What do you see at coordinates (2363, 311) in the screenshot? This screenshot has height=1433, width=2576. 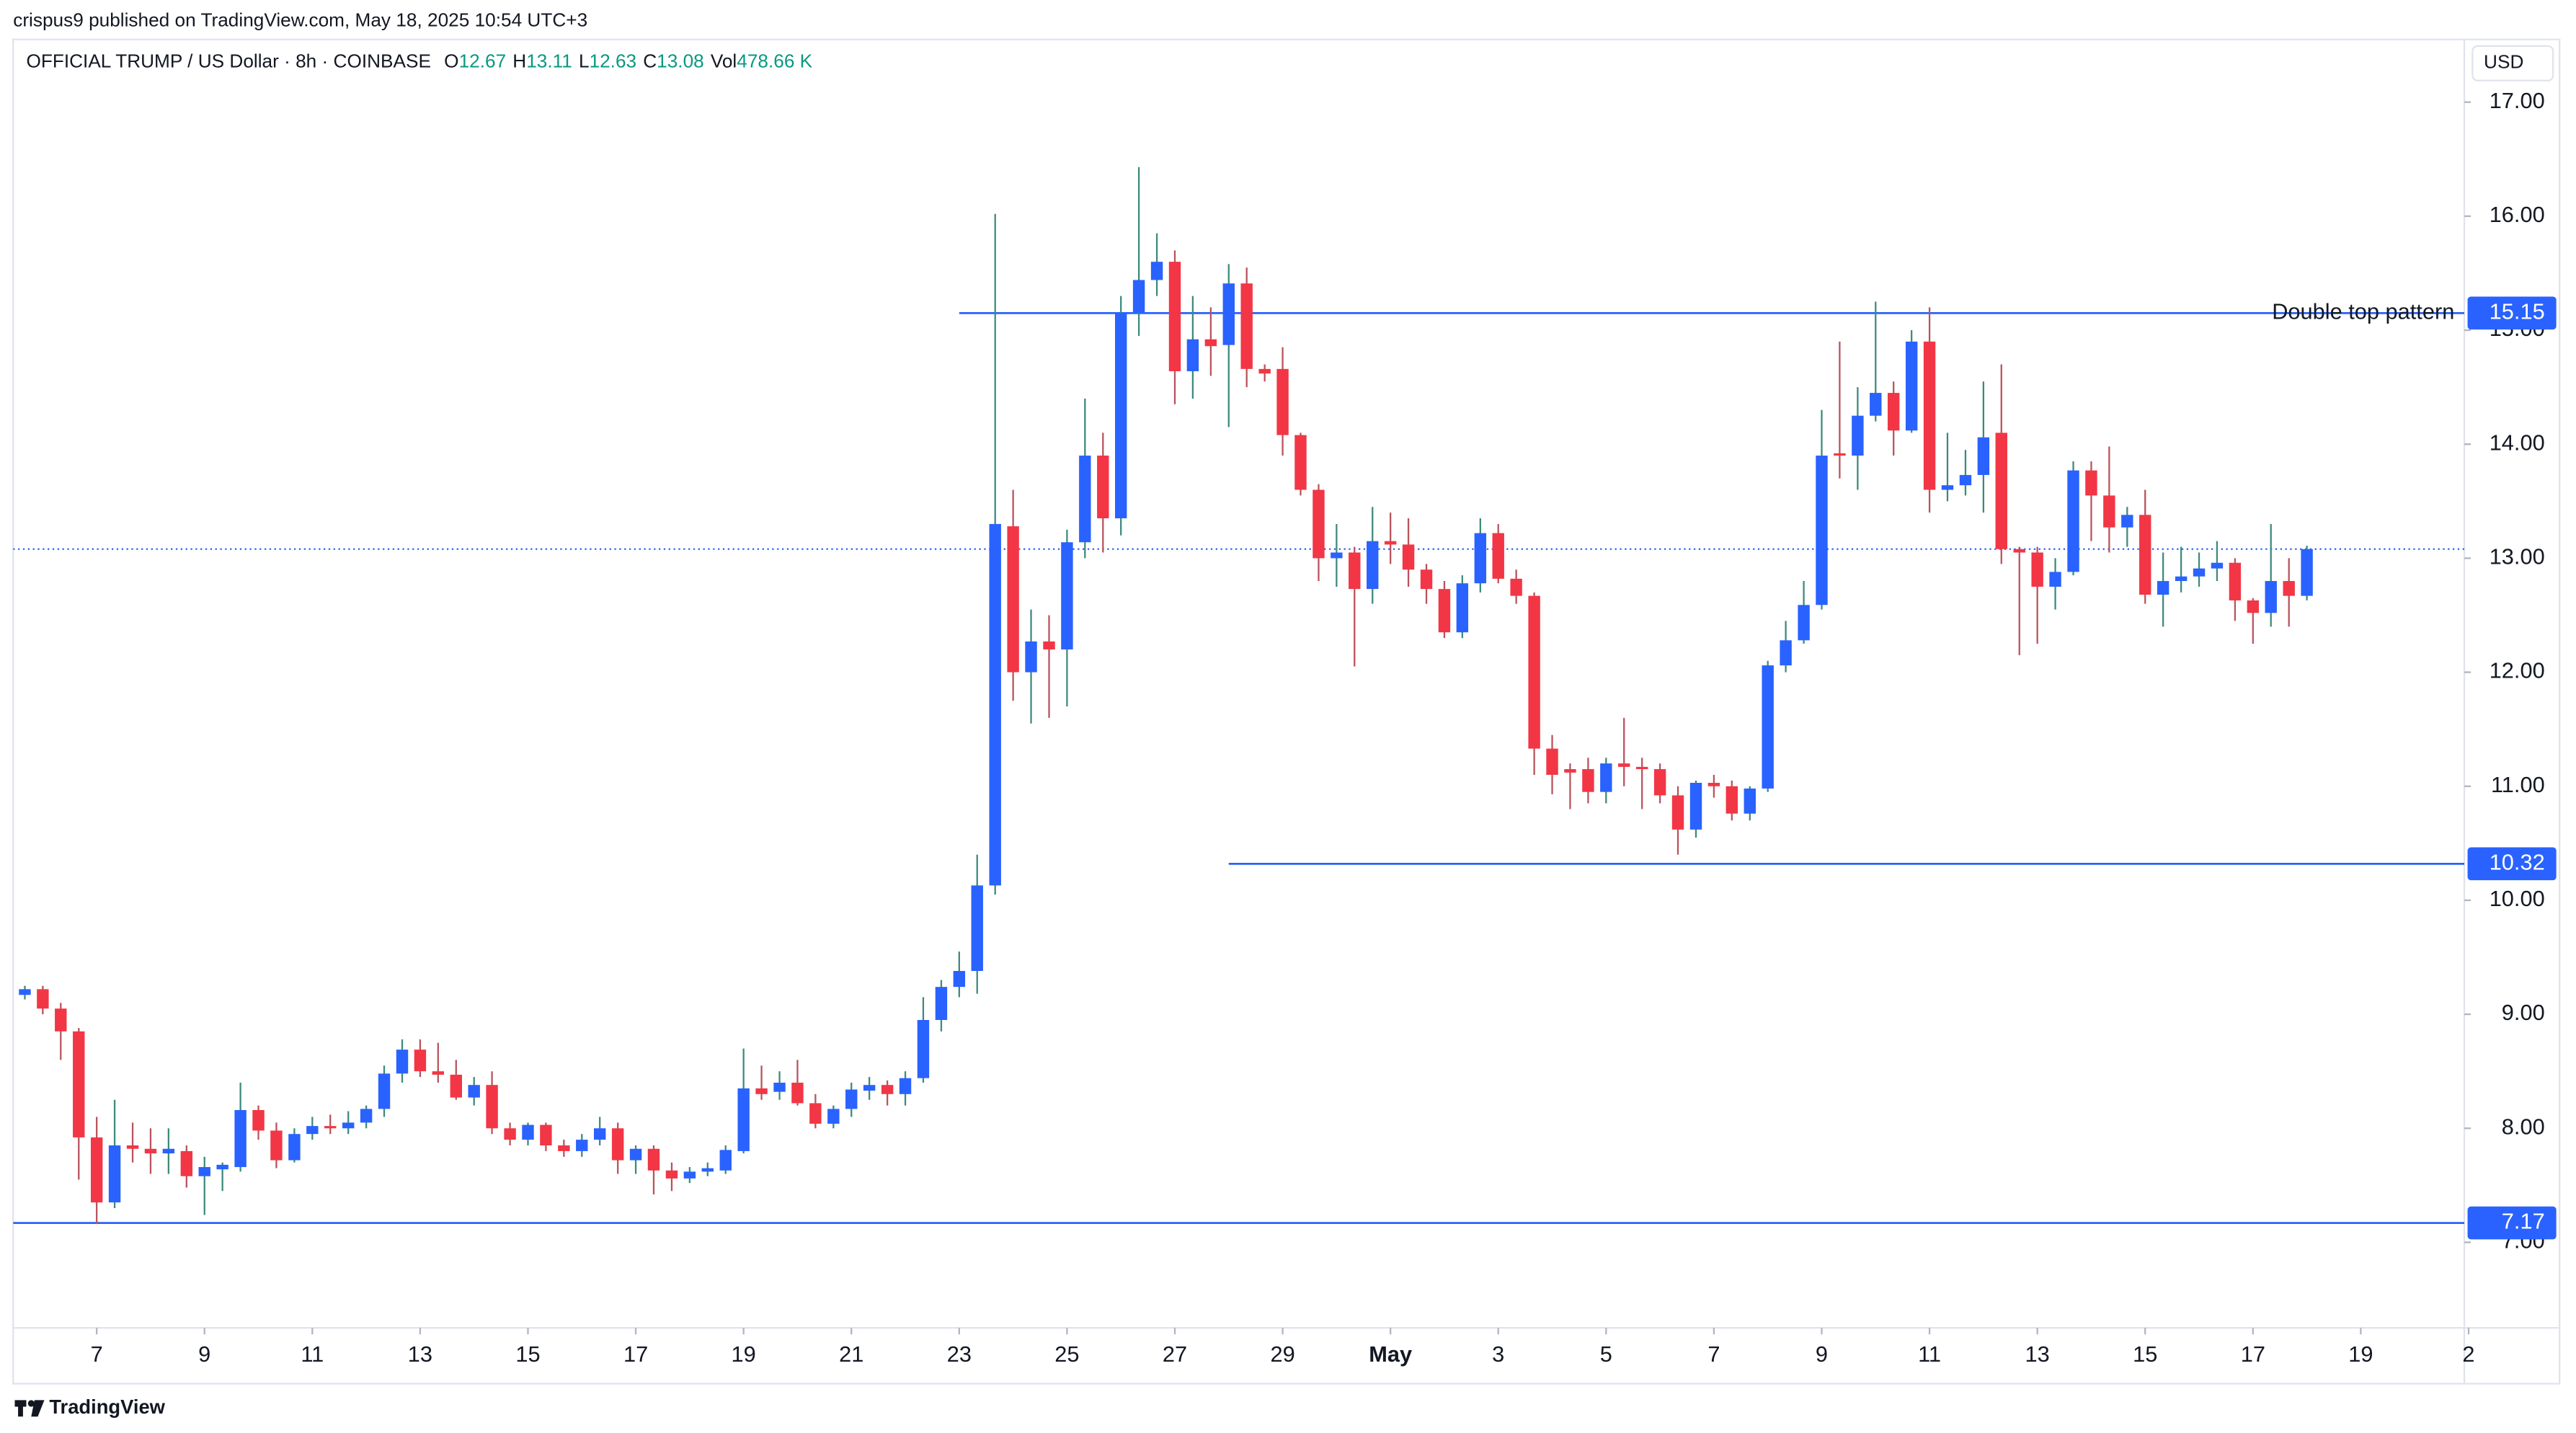 I see `annotation: Double top pattern` at bounding box center [2363, 311].